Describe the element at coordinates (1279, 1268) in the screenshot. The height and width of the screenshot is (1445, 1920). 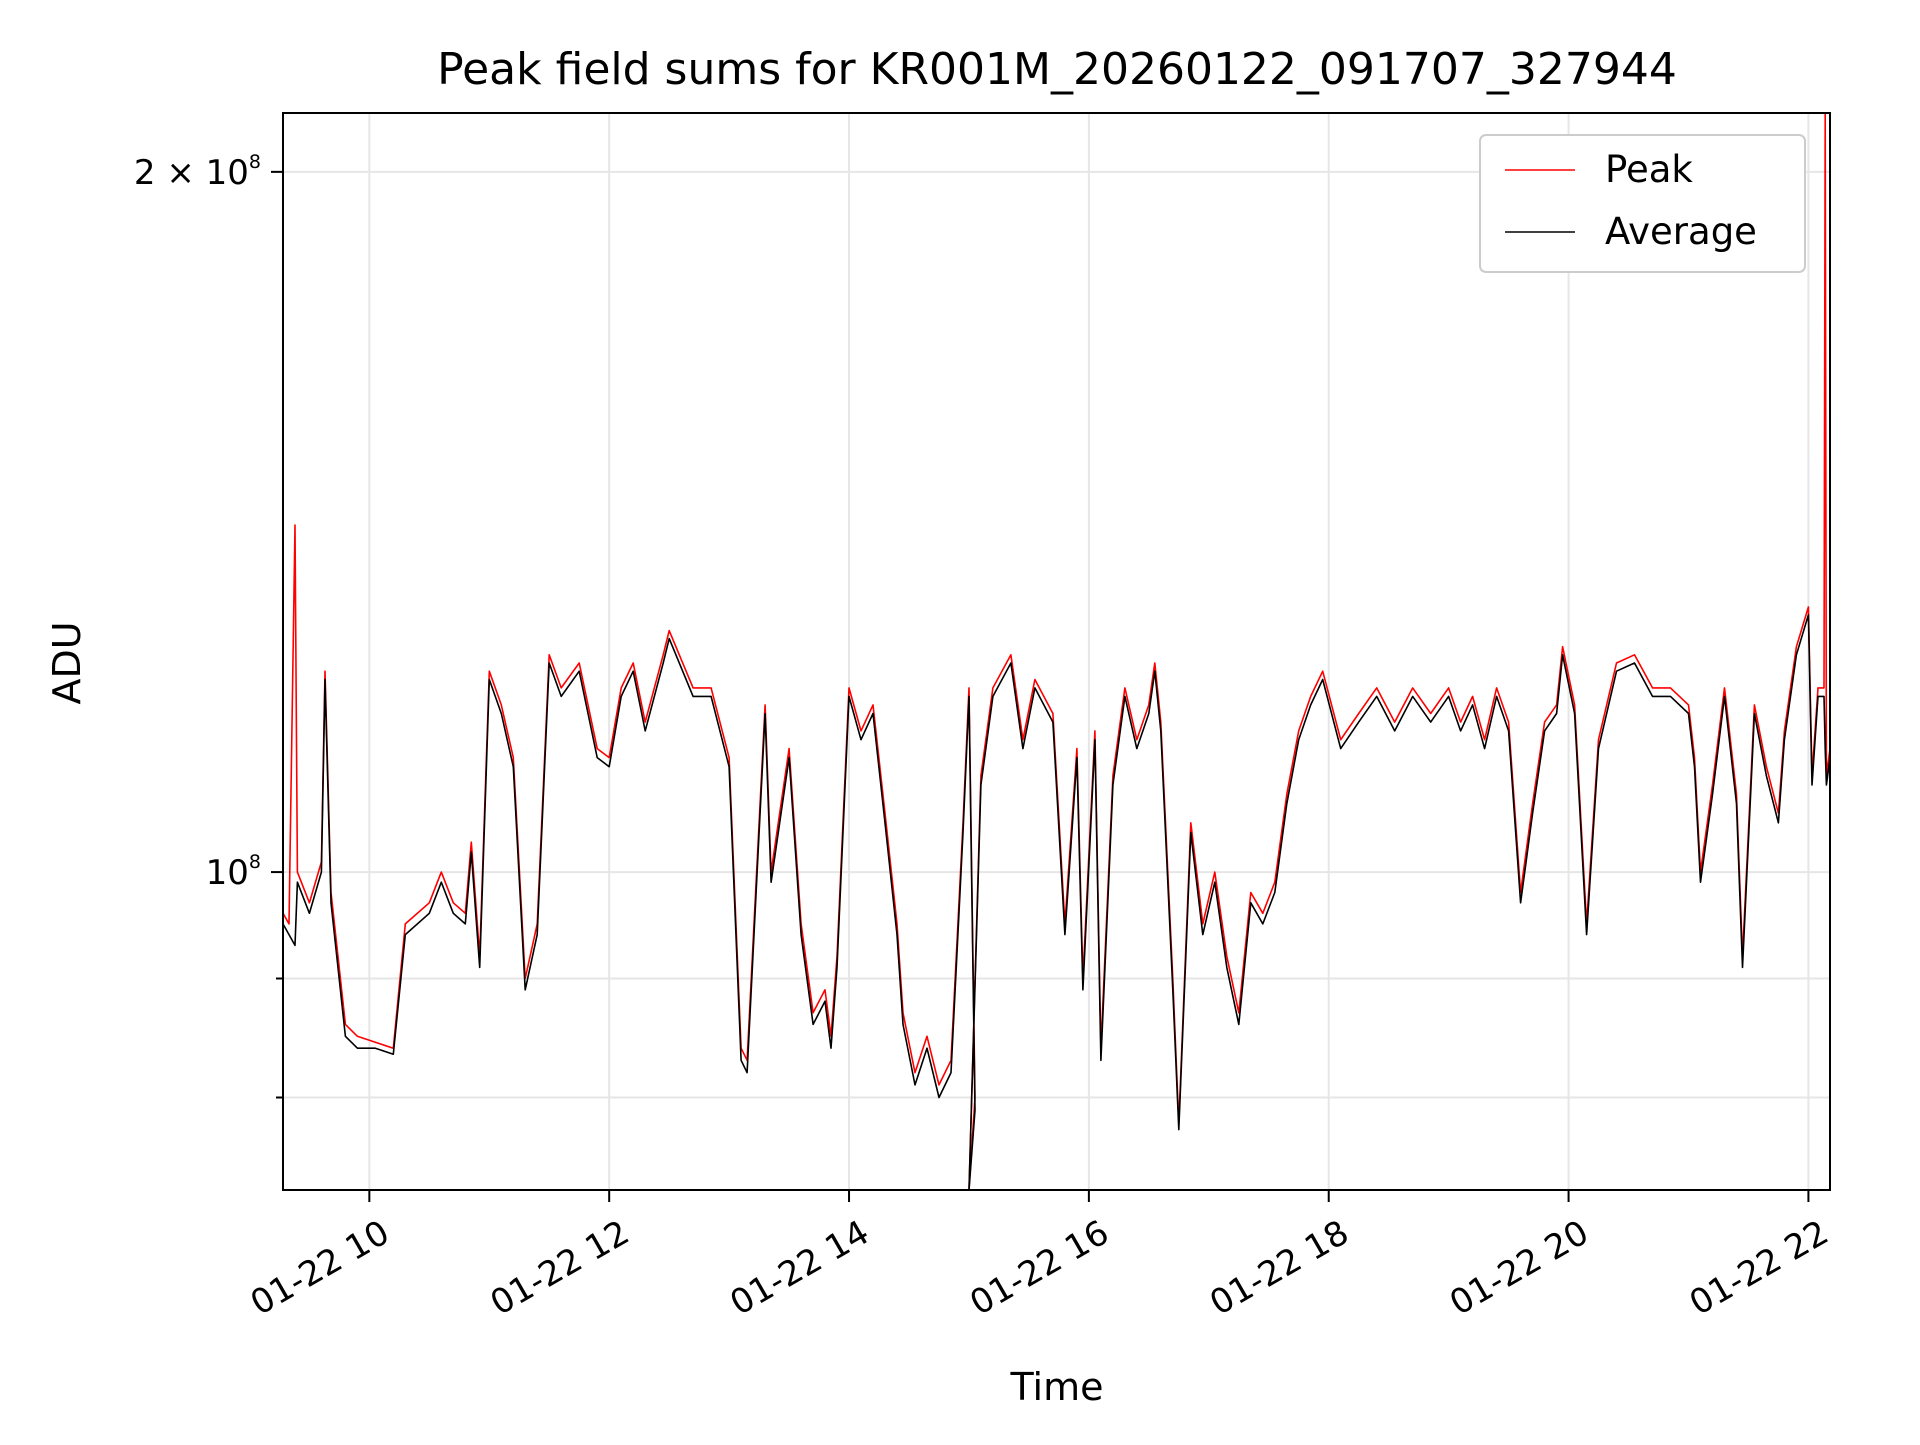
I see `x-tick-label: 01-22 18` at that location.